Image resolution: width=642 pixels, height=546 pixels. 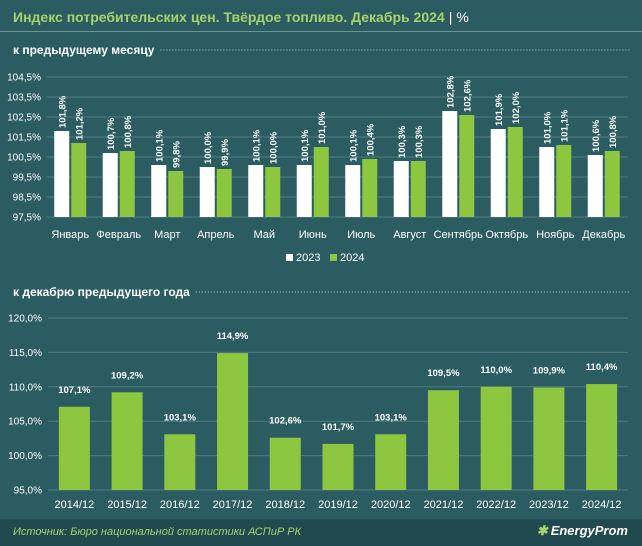 What do you see at coordinates (338, 505) in the screenshot?
I see `x-category-label: 2019/12` at bounding box center [338, 505].